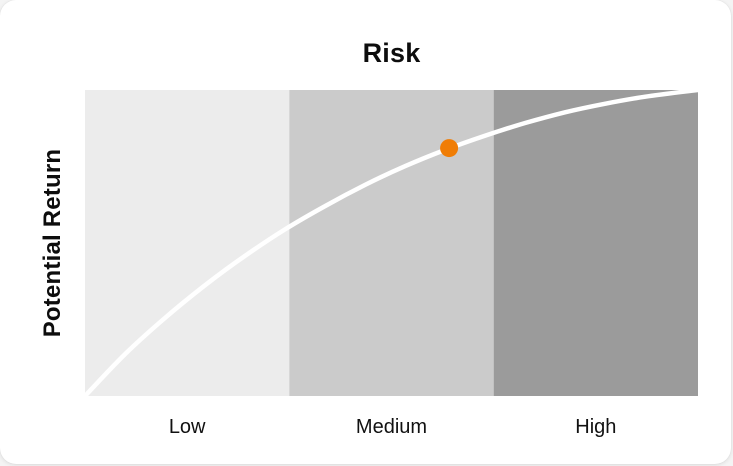 This screenshot has width=733, height=466. What do you see at coordinates (596, 427) in the screenshot?
I see `x-tick-label-high: High` at bounding box center [596, 427].